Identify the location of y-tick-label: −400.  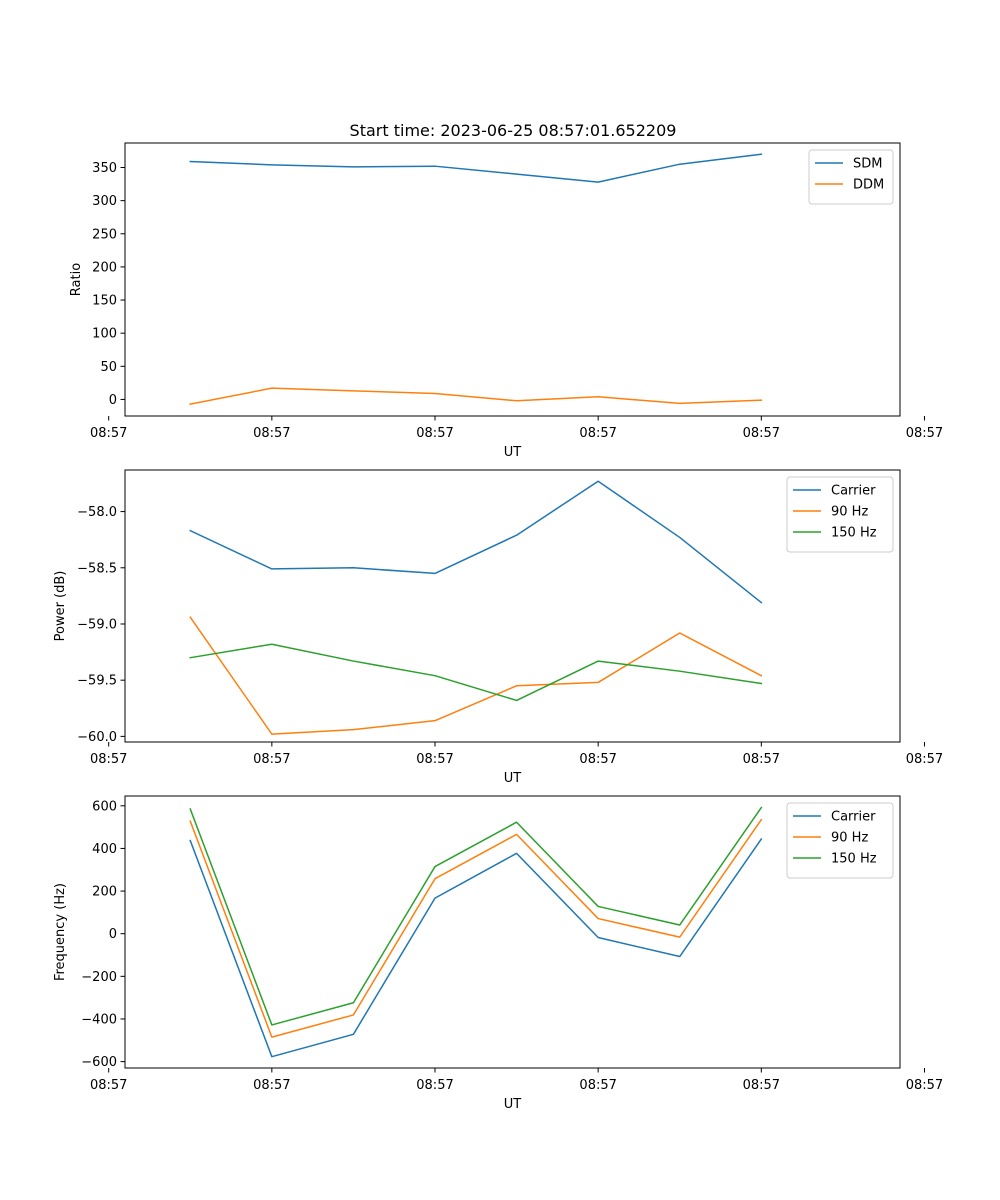
(99, 1019).